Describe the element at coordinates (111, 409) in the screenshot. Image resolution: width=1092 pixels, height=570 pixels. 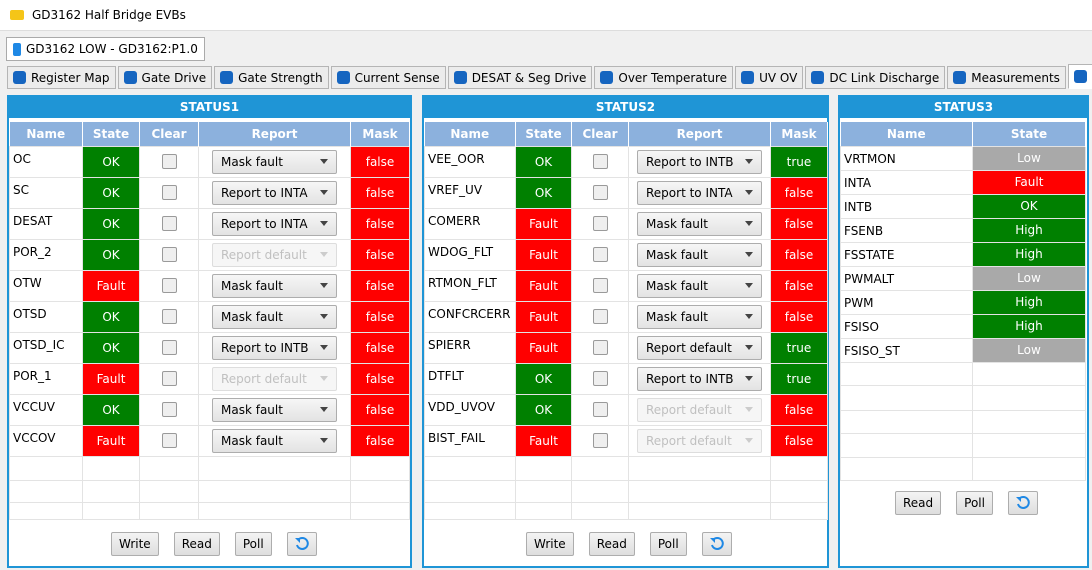
I see `state-cell: OK` at that location.